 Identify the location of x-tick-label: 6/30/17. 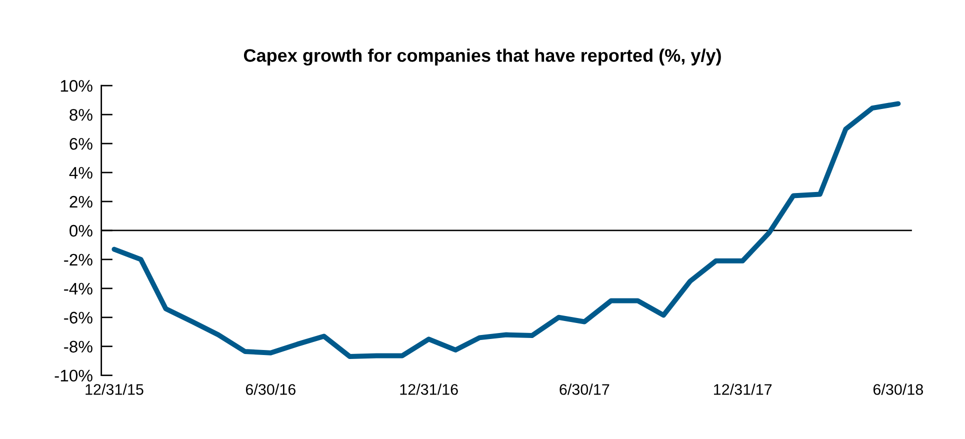
(585, 389).